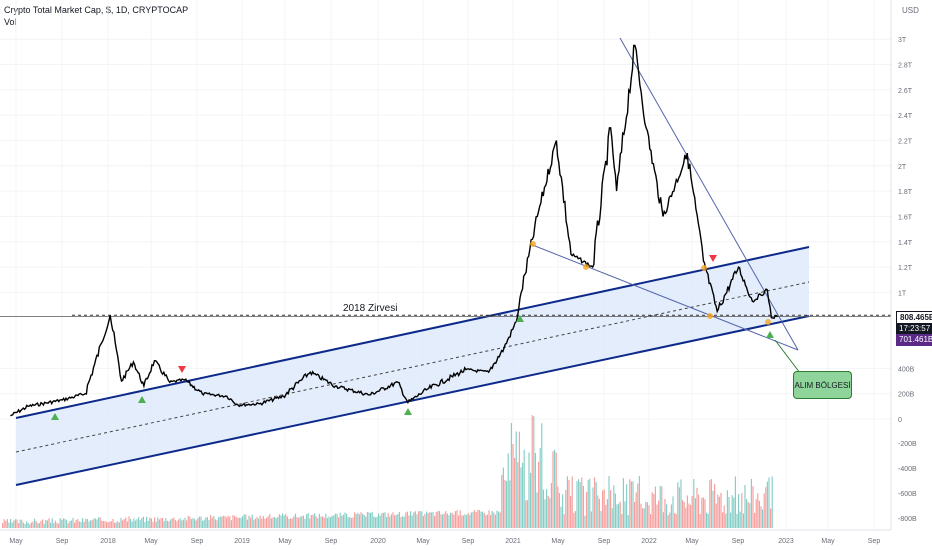  Describe the element at coordinates (907, 519) in the screenshot. I see `volume-tick-label: -800B` at that location.